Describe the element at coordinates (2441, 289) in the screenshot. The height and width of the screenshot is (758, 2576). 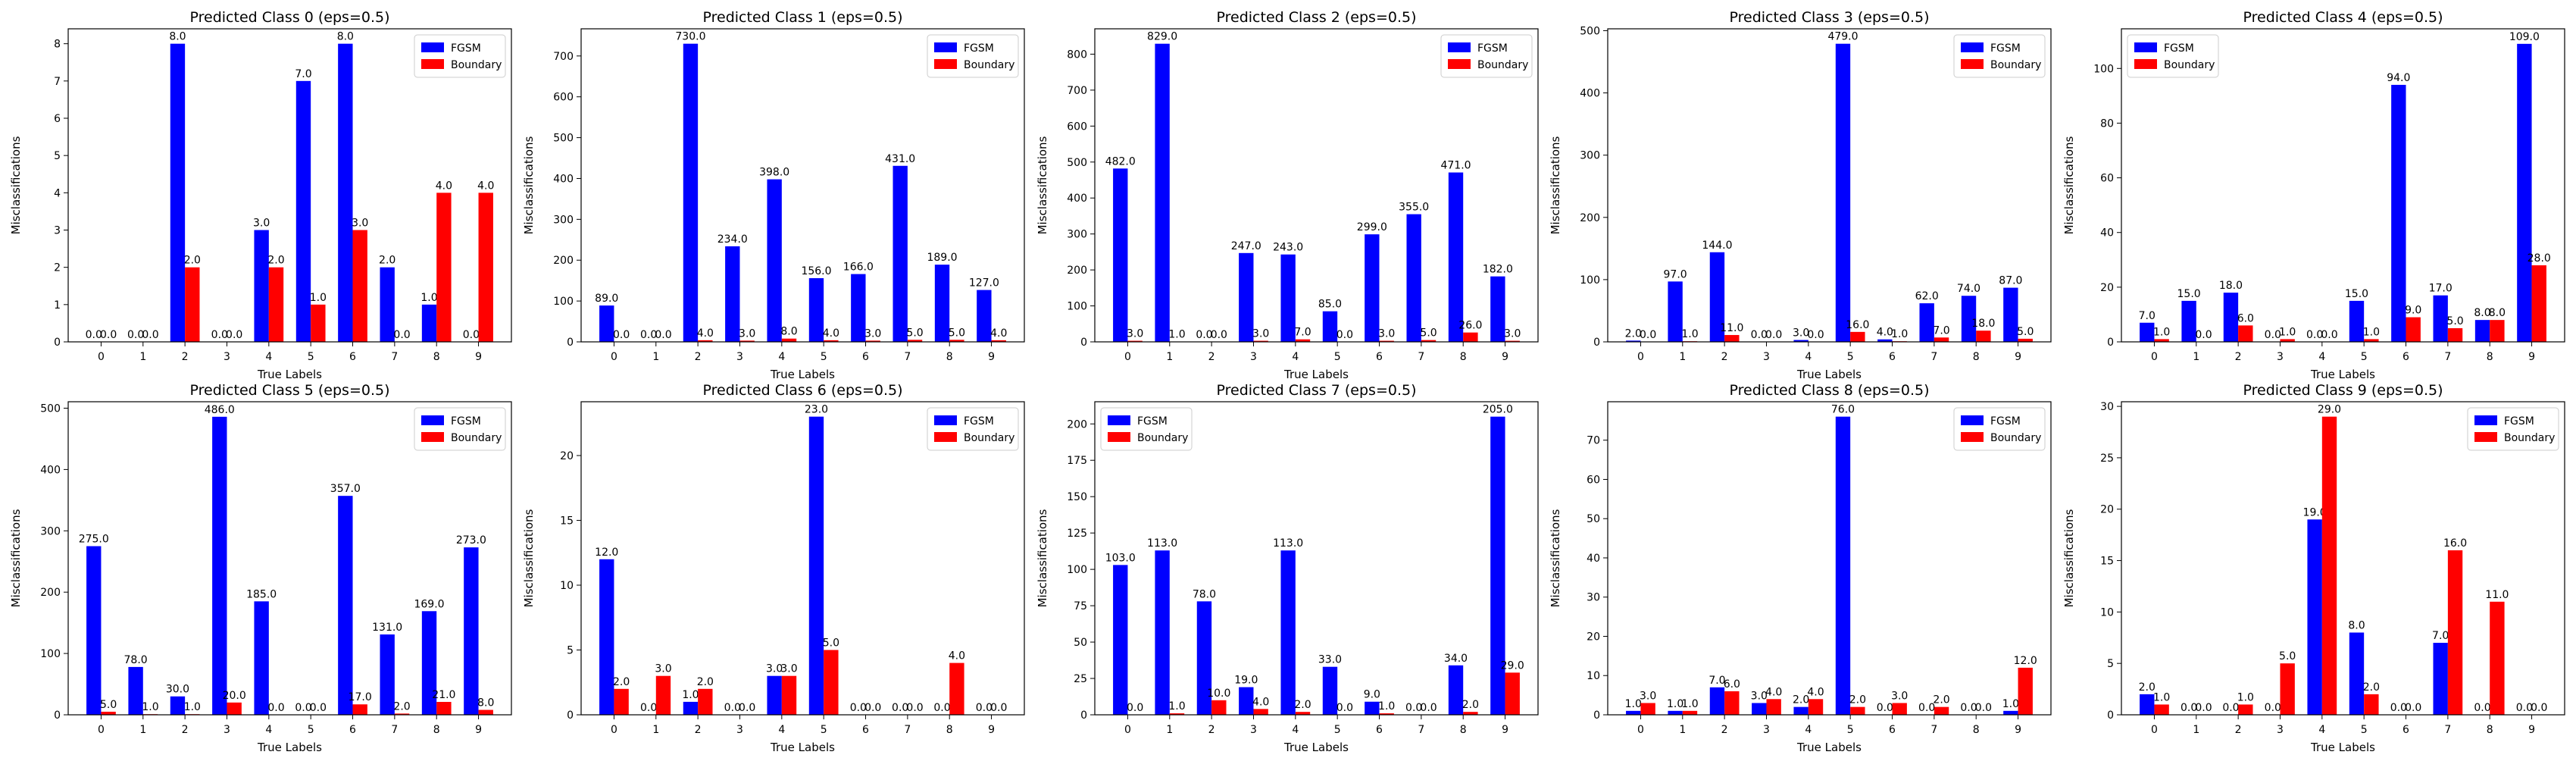
I see `data-label: 17.0` at that location.